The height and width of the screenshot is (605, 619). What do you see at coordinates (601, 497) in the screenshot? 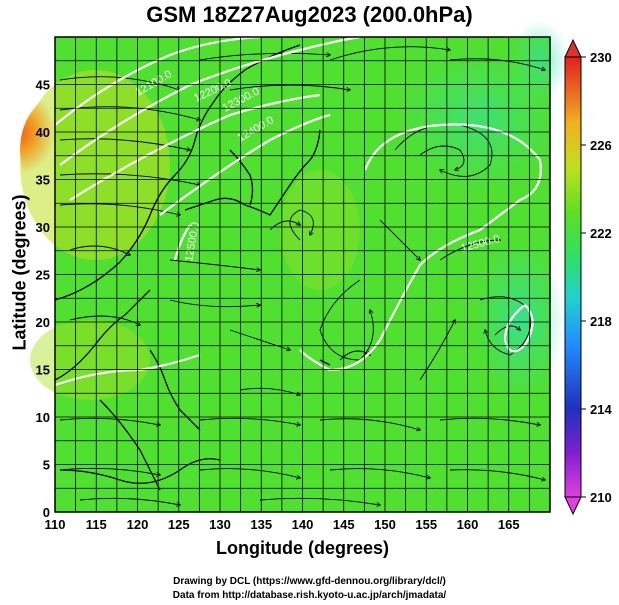
I see `colorbar-tick-label: 210` at bounding box center [601, 497].